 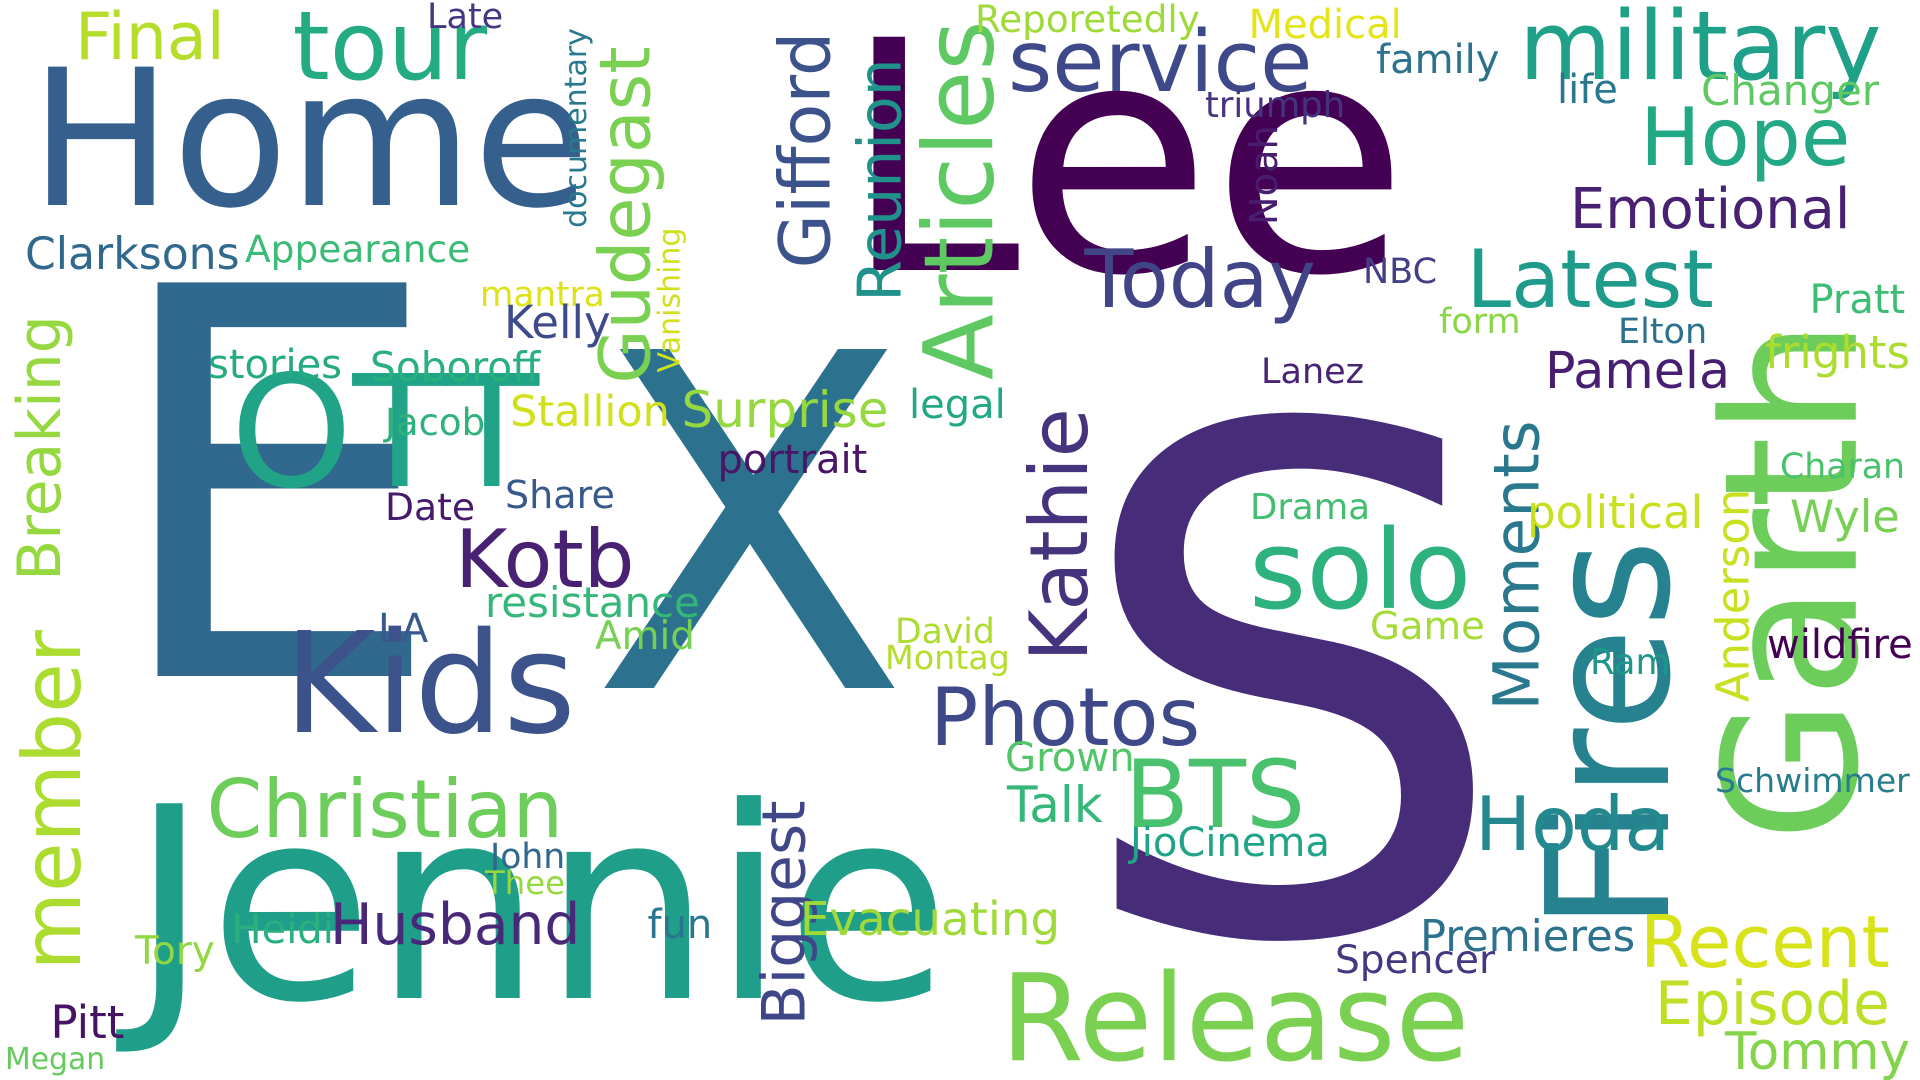 What do you see at coordinates (930, 919) in the screenshot?
I see `cloud-word: Evacuating` at bounding box center [930, 919].